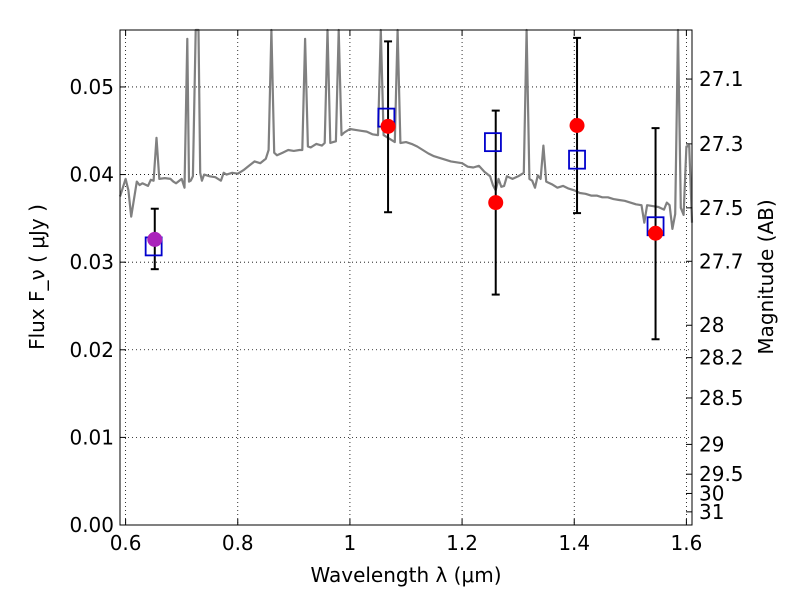 This screenshot has width=800, height=604. Describe the element at coordinates (91, 437) in the screenshot. I see `y-tick-label: 0.01` at that location.